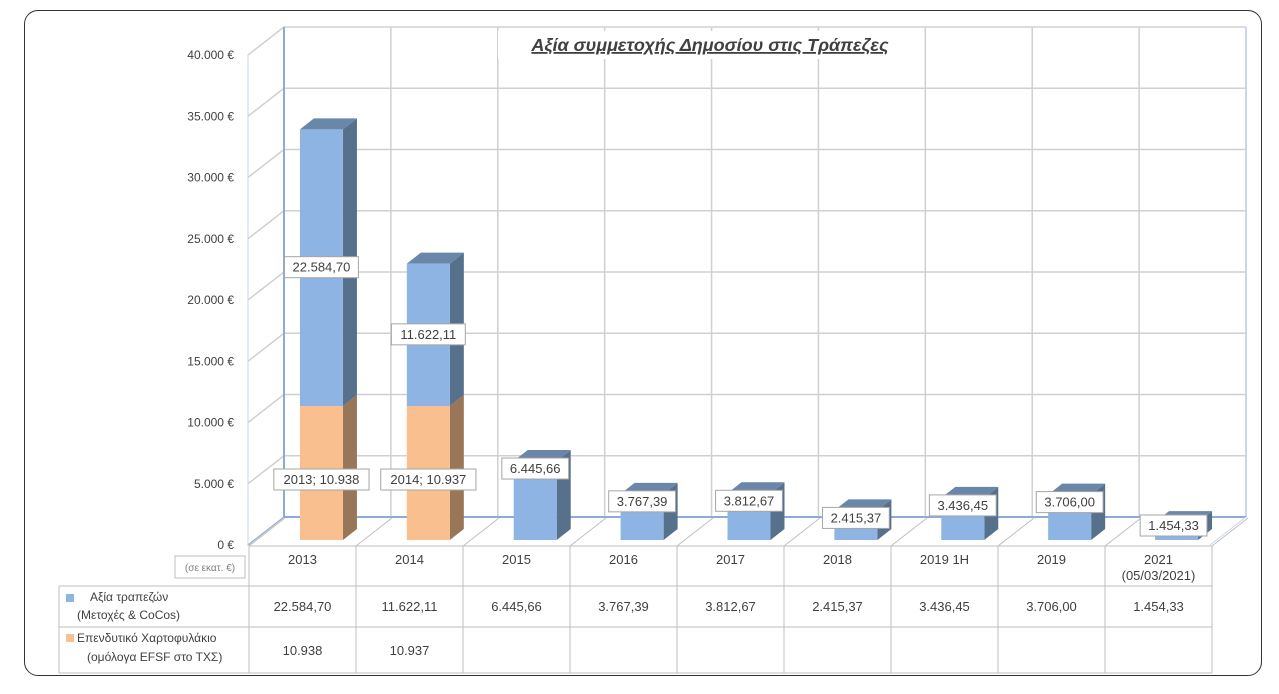 The height and width of the screenshot is (694, 1279). What do you see at coordinates (70, 638) in the screenshot?
I see `legend-swatch-investment-portfolio` at bounding box center [70, 638].